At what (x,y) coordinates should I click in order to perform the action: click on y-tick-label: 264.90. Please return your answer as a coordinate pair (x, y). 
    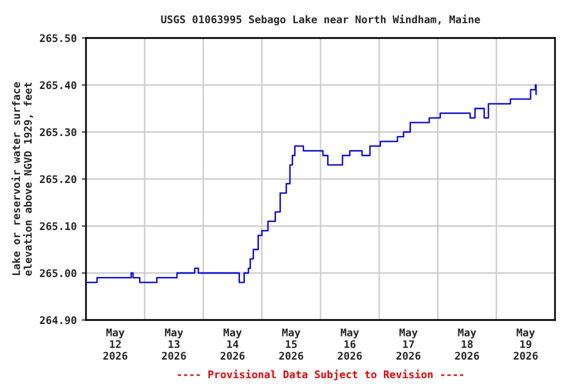
    Looking at the image, I should click on (58, 320).